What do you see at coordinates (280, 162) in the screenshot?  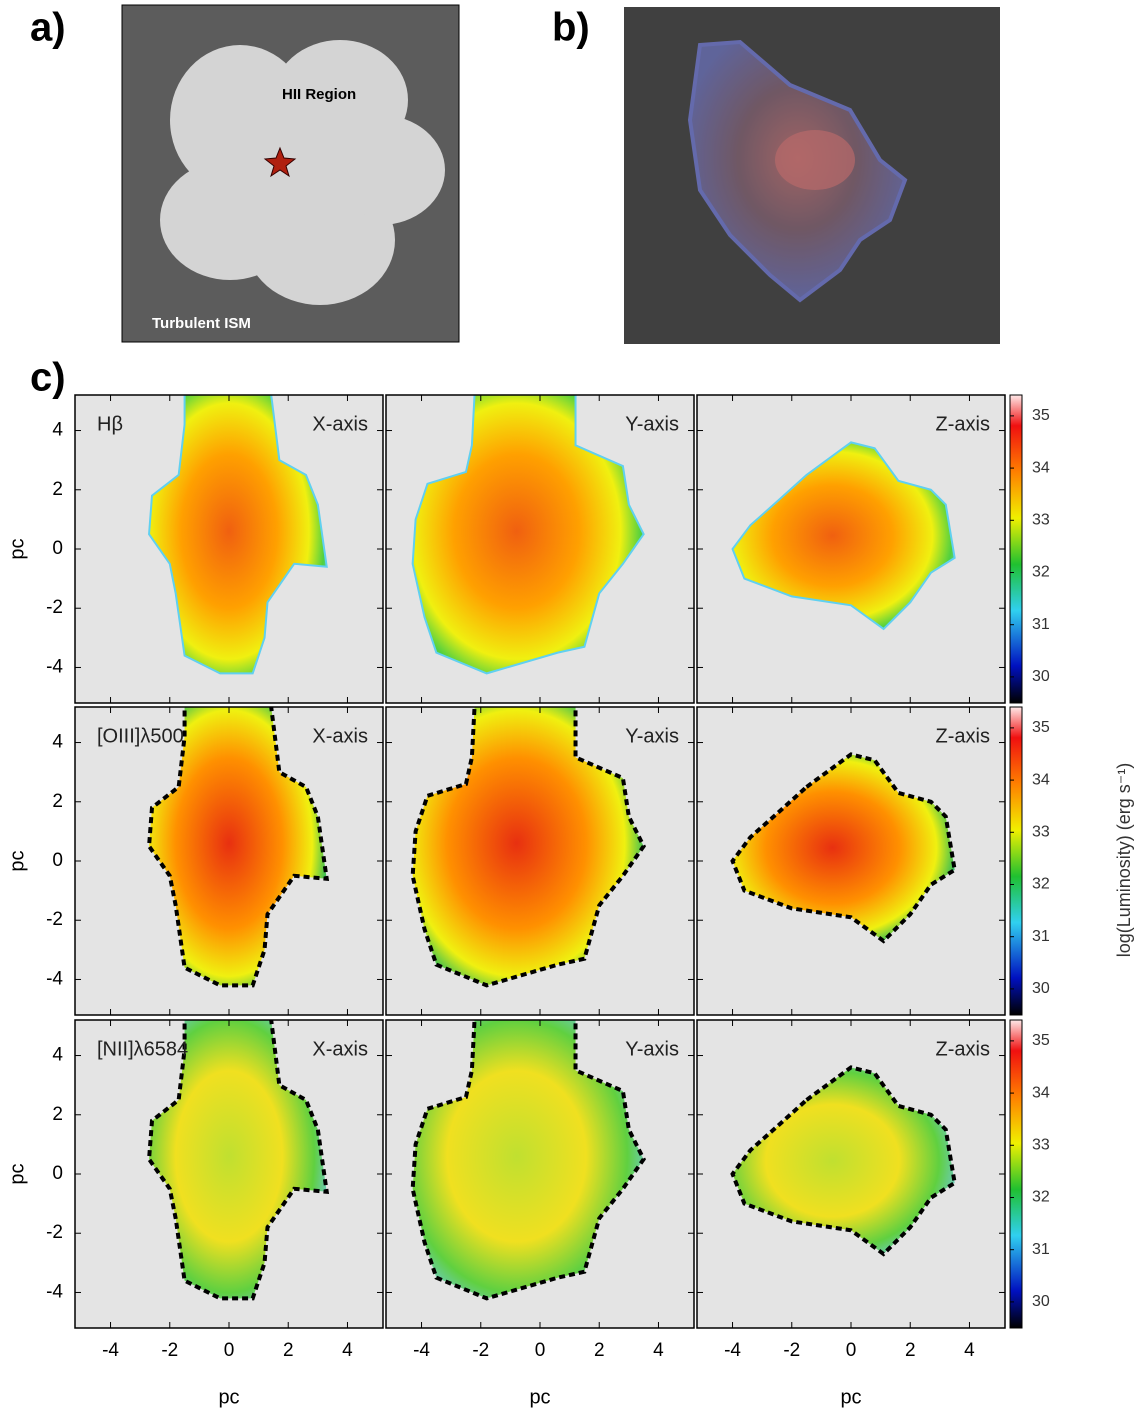 I see `star` at bounding box center [280, 162].